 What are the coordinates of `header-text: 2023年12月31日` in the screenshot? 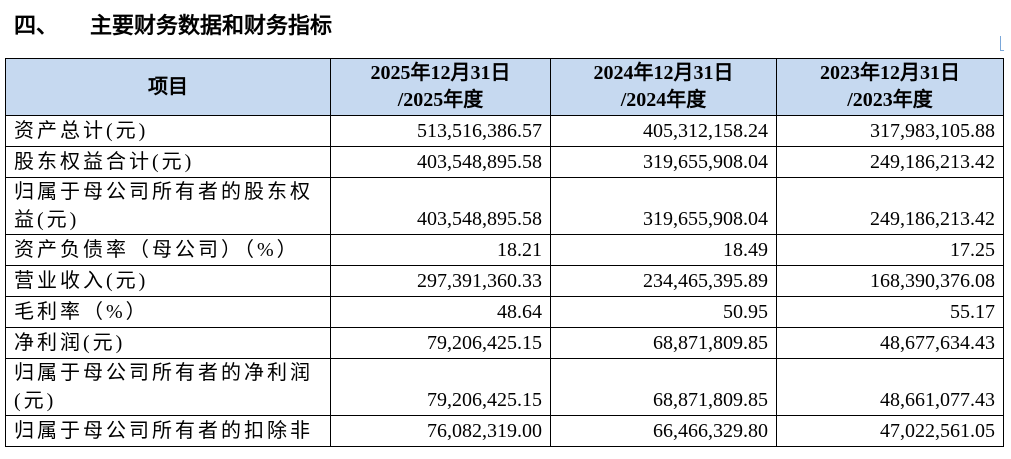 It's located at (890, 73).